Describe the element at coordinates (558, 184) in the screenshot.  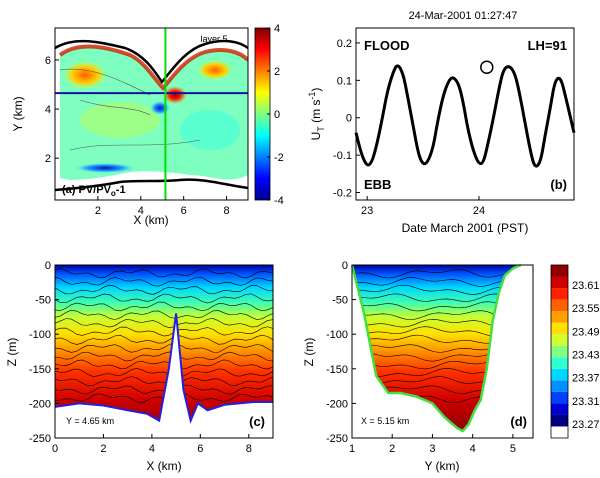
I see `panel-b-panel-tag: (b)` at that location.